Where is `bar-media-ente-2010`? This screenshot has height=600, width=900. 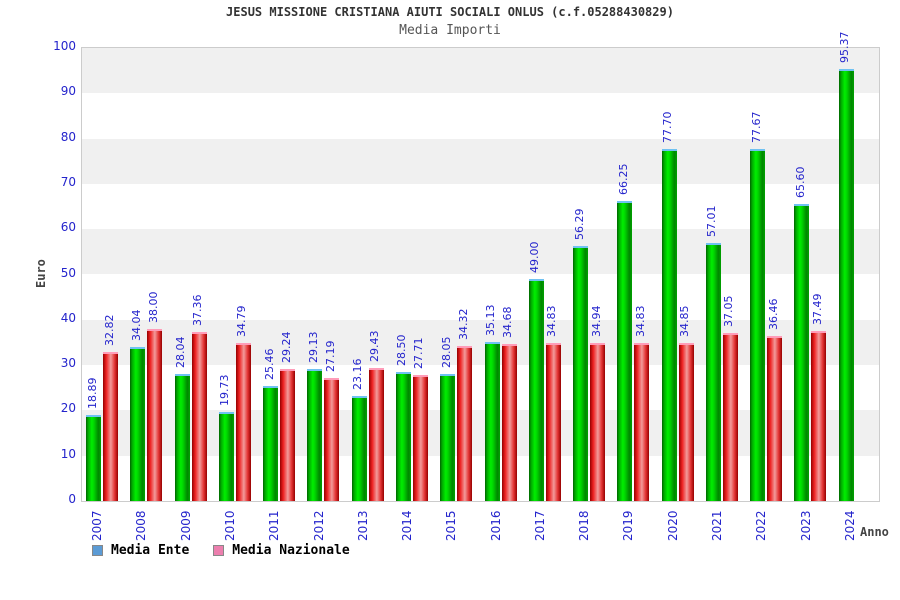 bar-media-ente-2010 is located at coordinates (226, 456).